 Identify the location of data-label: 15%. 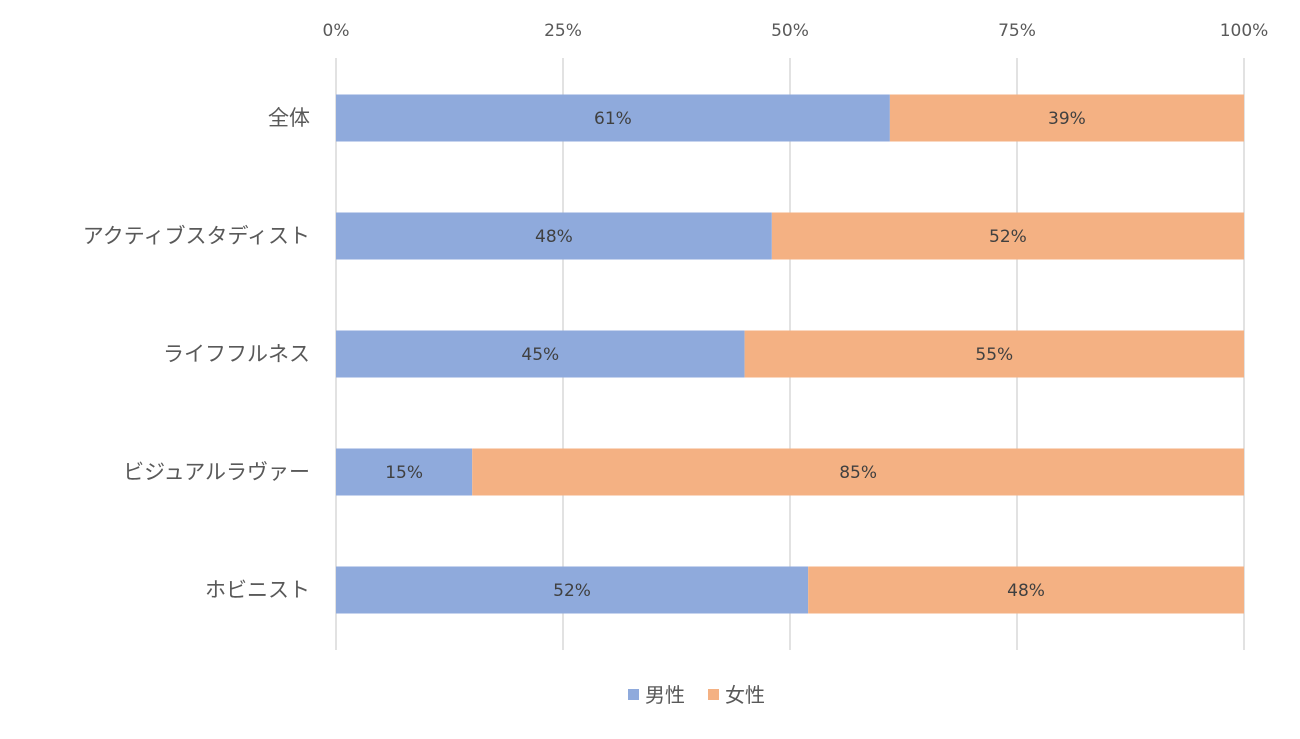
(404, 473).